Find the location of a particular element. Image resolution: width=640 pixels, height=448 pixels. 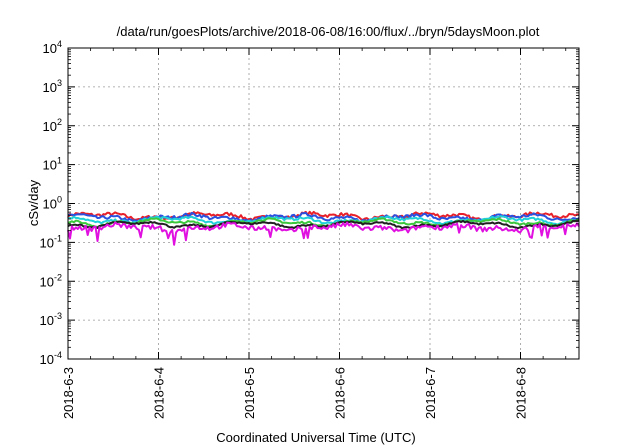

x-tick-label: 2018-6-3 is located at coordinates (68, 393).